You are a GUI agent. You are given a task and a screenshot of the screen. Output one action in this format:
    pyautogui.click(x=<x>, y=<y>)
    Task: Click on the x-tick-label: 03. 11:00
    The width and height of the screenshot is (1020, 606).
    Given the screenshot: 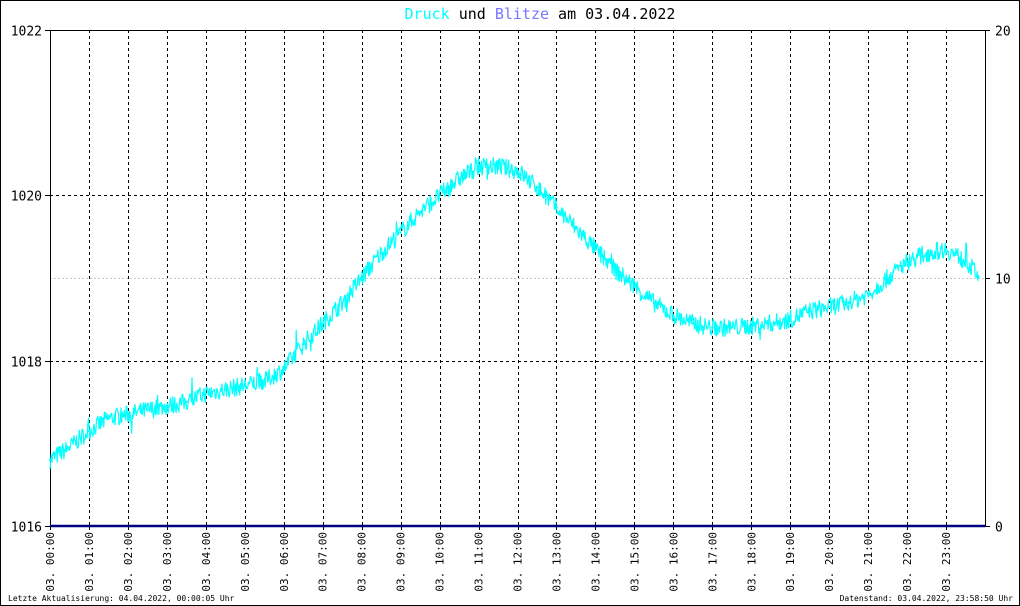 What is the action you would take?
    pyautogui.click(x=479, y=562)
    